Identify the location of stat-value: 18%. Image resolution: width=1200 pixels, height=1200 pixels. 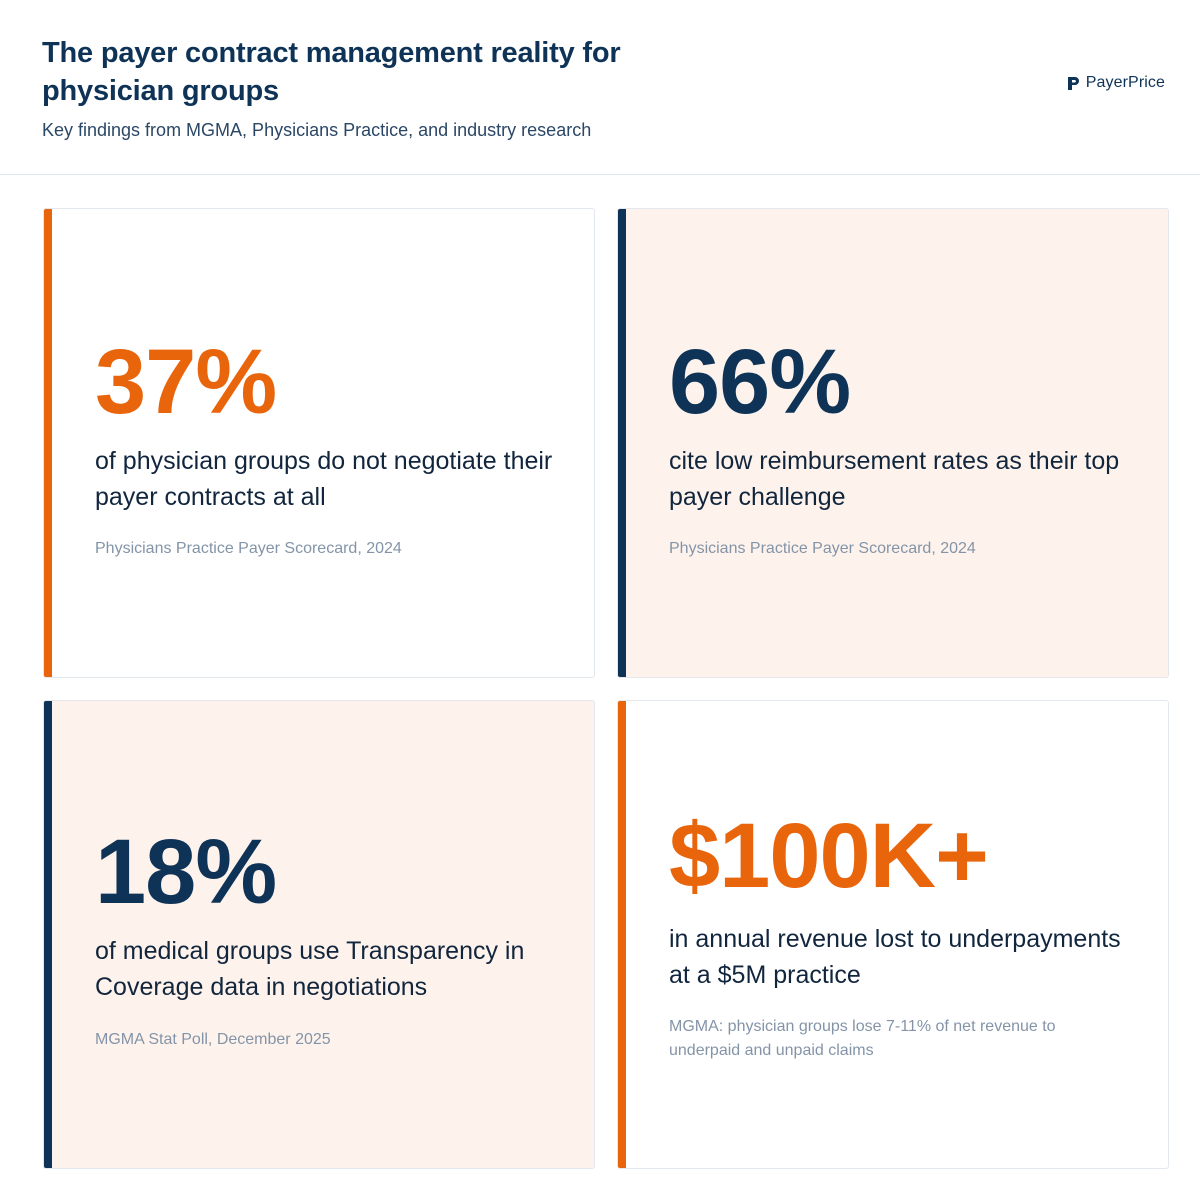
(186, 872).